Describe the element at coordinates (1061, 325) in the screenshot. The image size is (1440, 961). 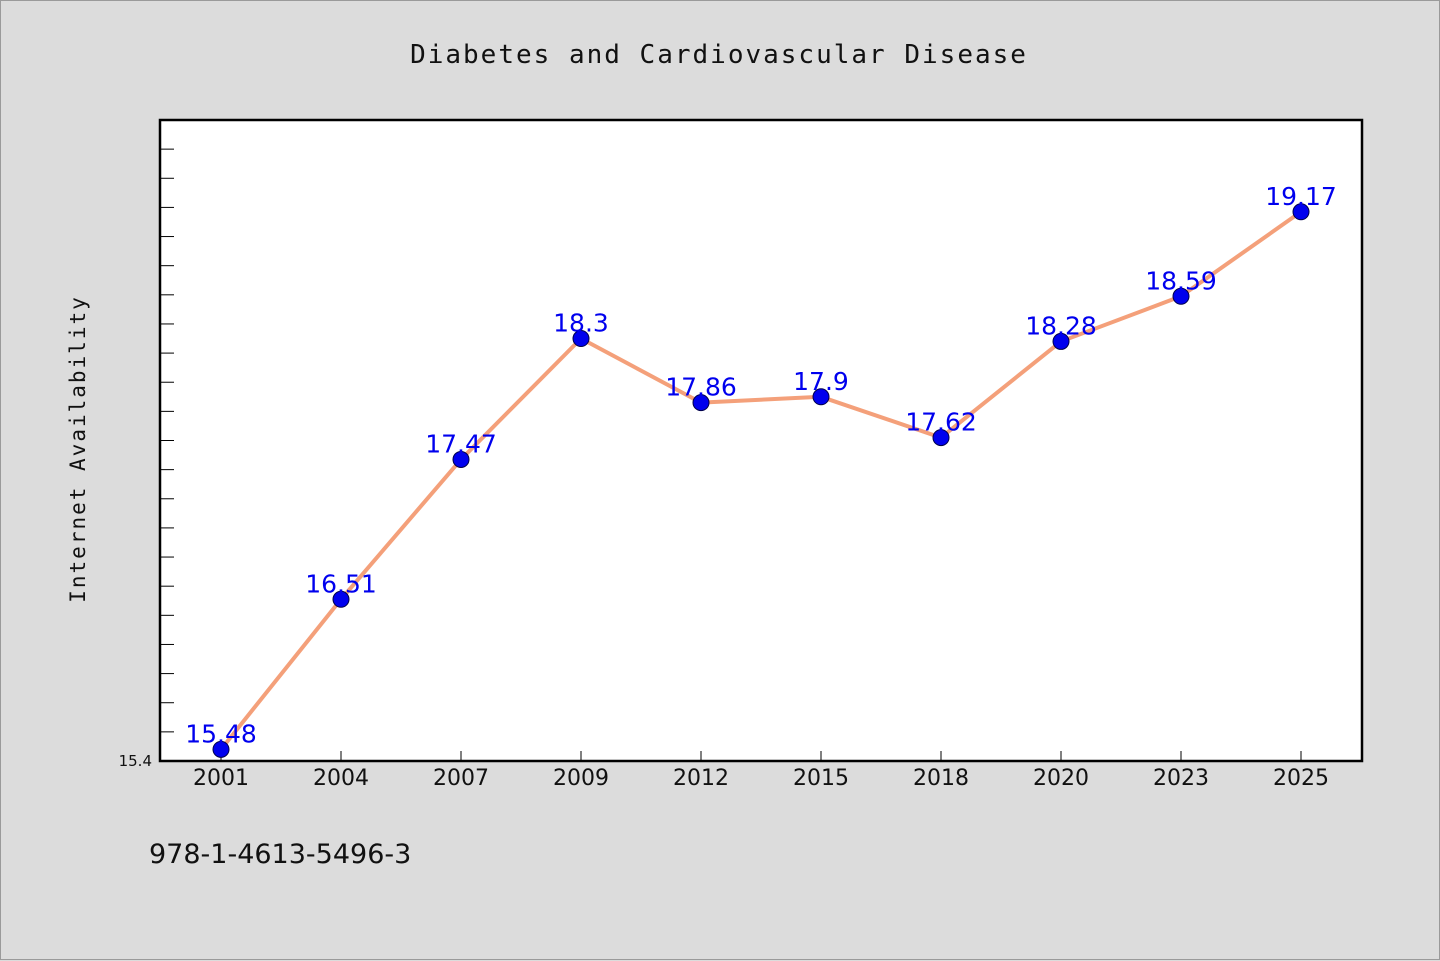
I see `data-label: 18.28` at that location.